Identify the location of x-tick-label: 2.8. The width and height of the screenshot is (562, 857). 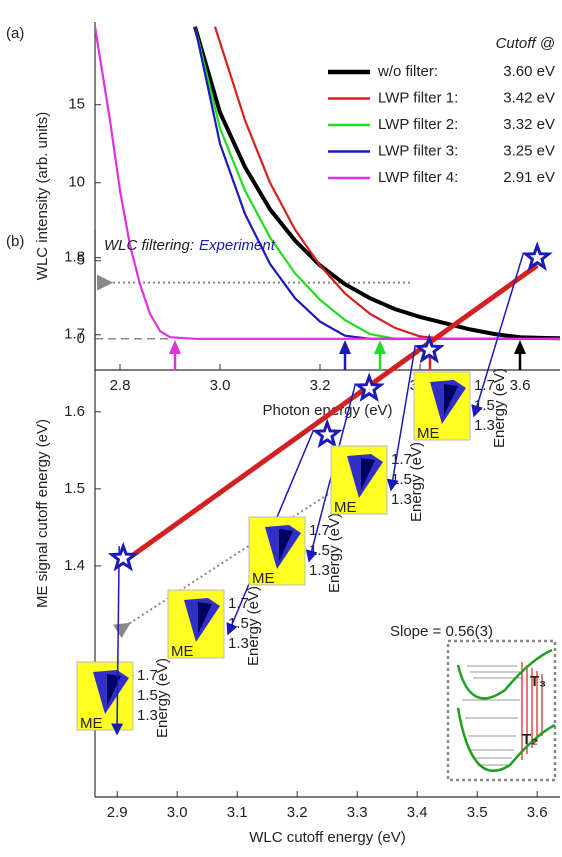
(120, 385).